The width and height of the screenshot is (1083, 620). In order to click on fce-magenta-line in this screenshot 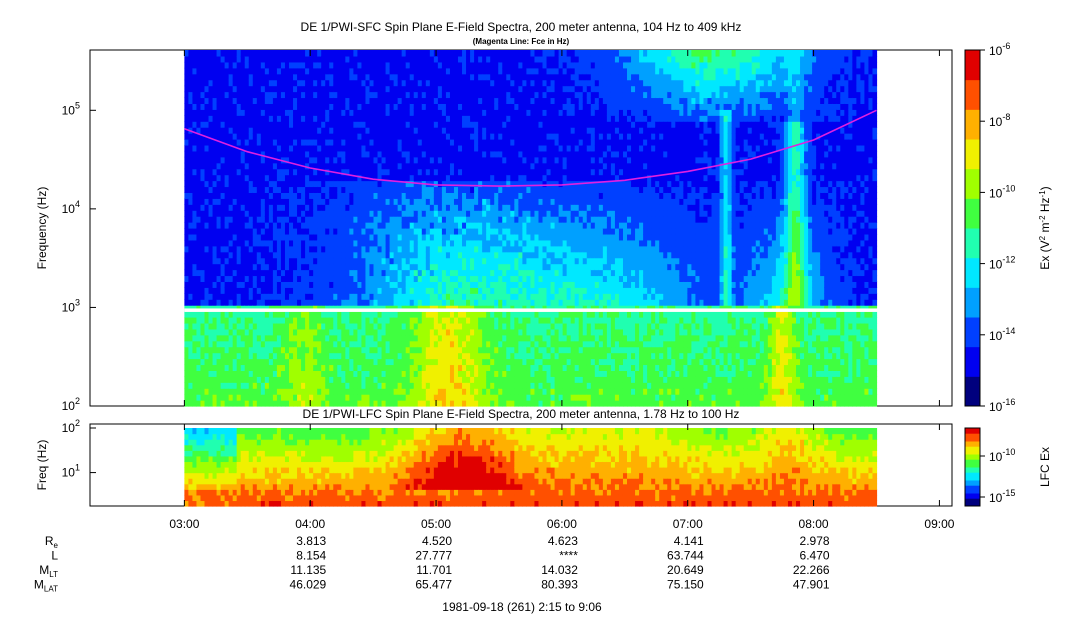, I will do `click(530, 148)`.